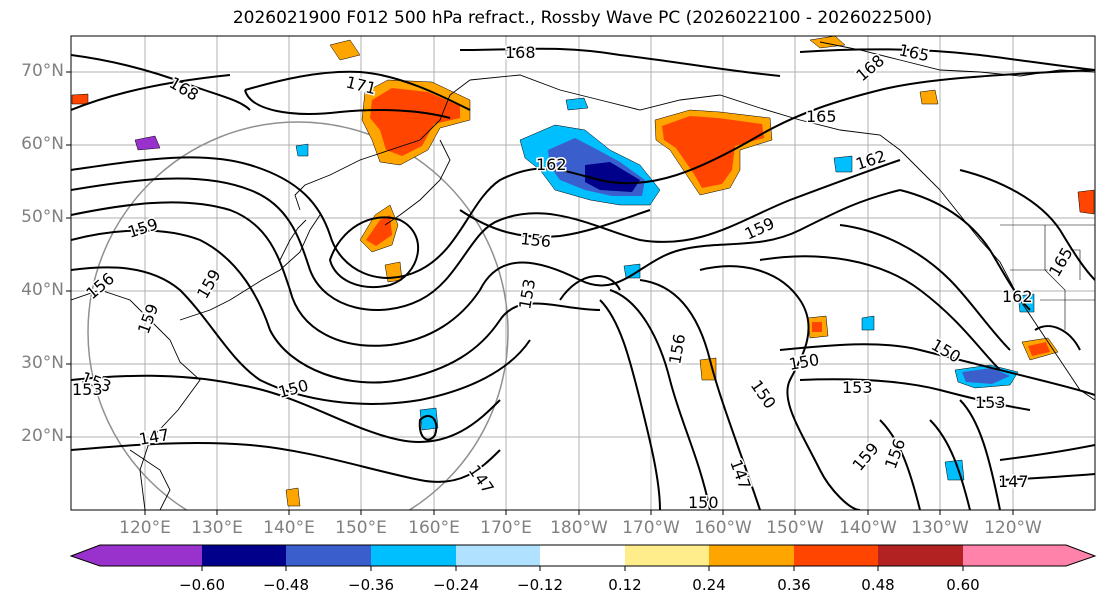 This screenshot has width=1105, height=604. I want to click on lon-label: 160°W, so click(723, 528).